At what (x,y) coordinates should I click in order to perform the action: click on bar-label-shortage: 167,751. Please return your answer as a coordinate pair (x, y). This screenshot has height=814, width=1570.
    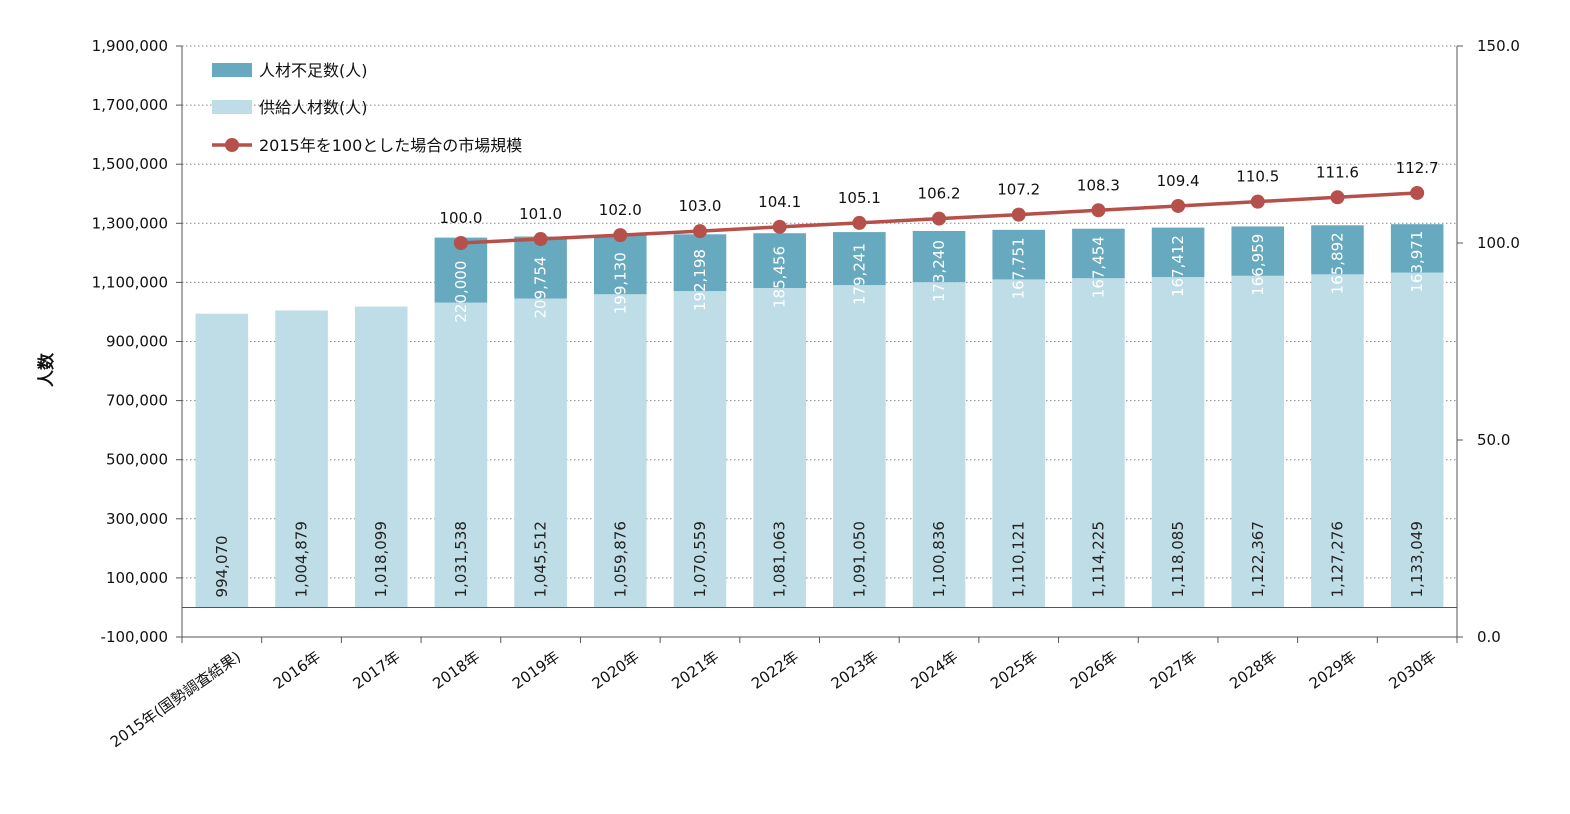
    Looking at the image, I should click on (1019, 268).